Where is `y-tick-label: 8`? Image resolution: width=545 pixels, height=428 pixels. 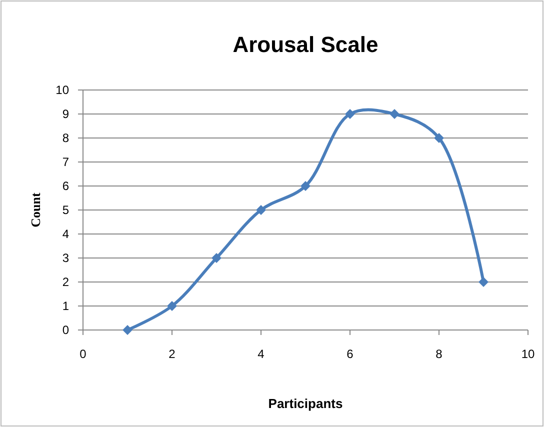
y-tick-label: 8 is located at coordinates (66, 138).